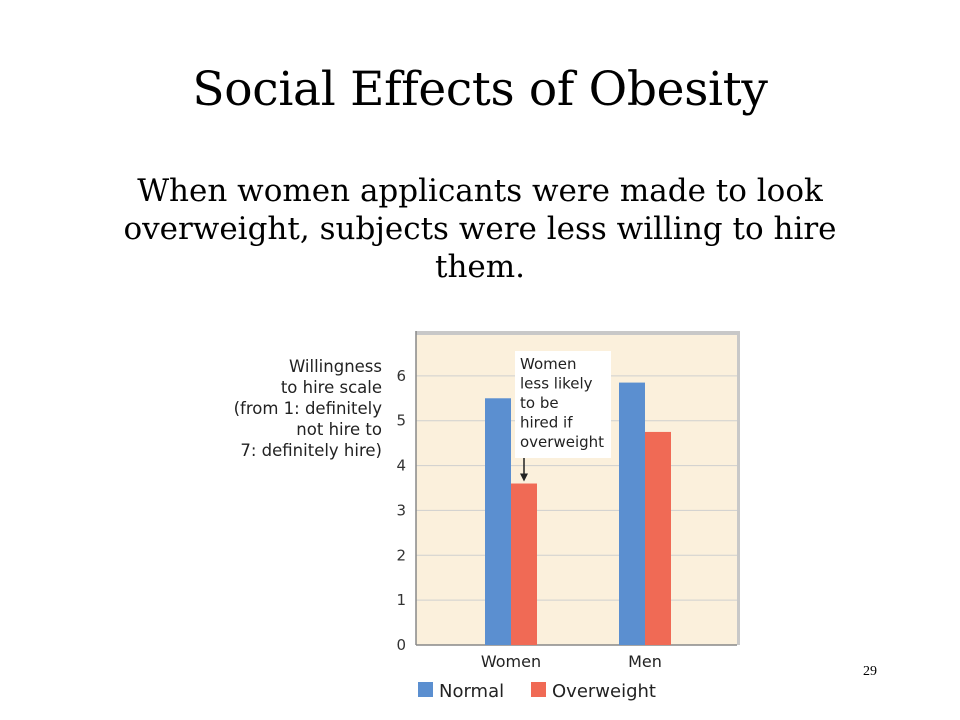  Describe the element at coordinates (578, 333) in the screenshot. I see `plot-top-frame` at that location.